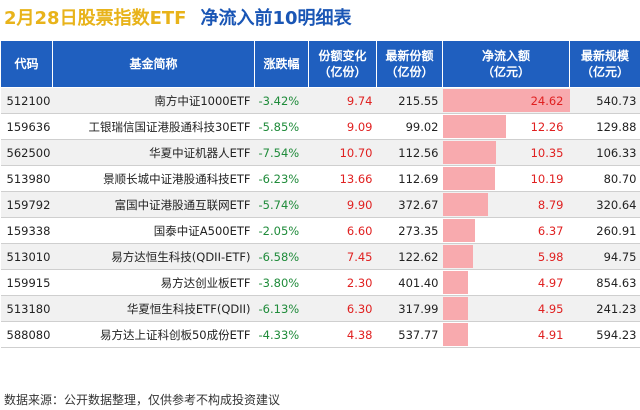 The width and height of the screenshot is (640, 410). What do you see at coordinates (26, 126) in the screenshot?
I see `cell-code: 159636` at bounding box center [26, 126].